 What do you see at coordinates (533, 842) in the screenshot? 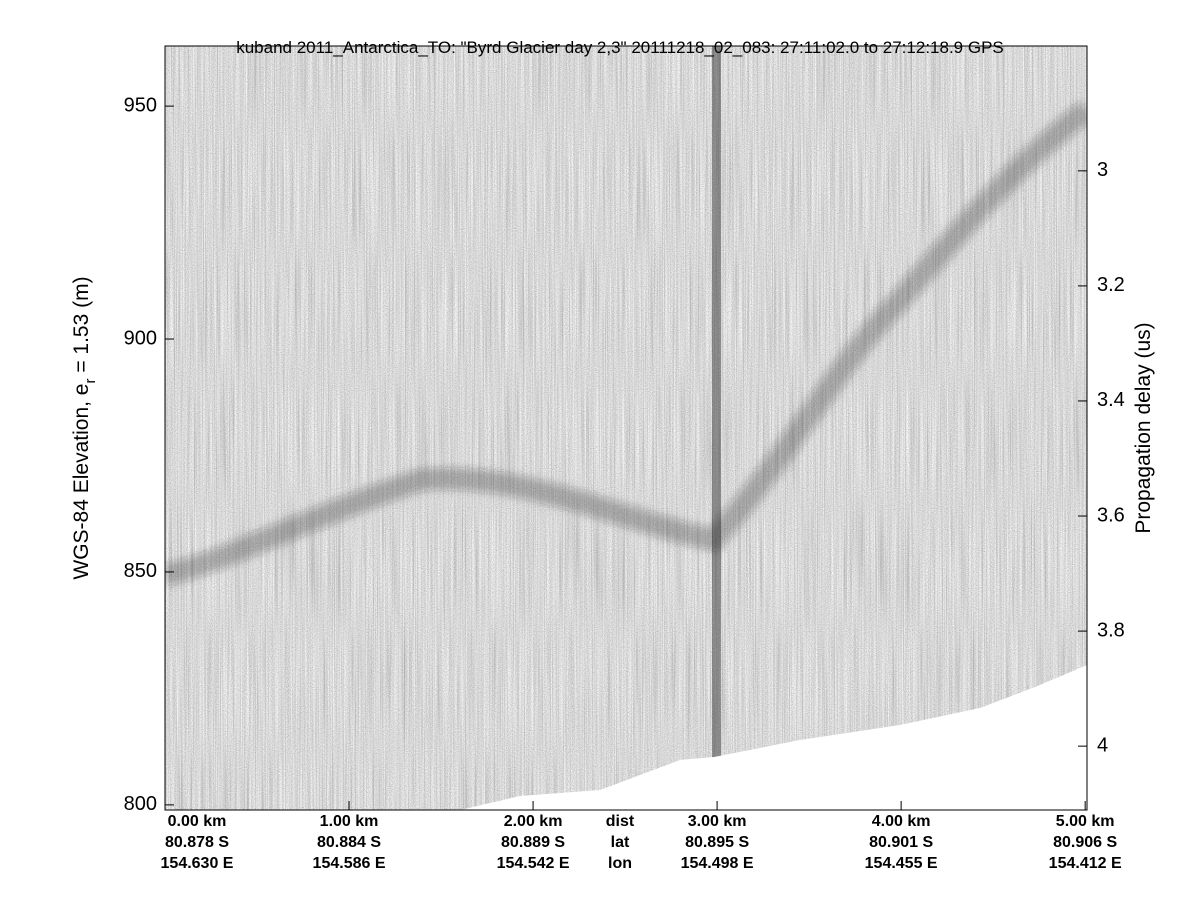
I see `x-lat-label: 80.889 S` at bounding box center [533, 842].